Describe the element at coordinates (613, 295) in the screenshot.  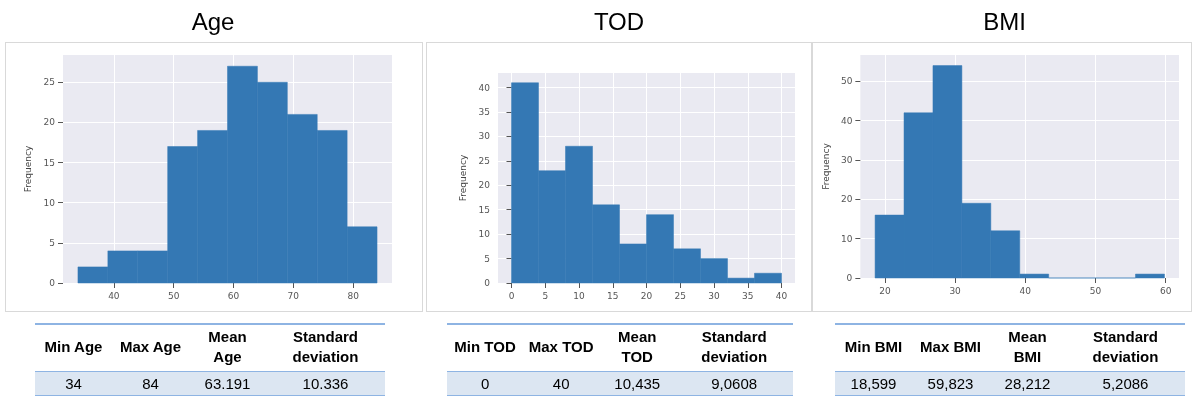
I see `x-tick-label: 15` at that location.